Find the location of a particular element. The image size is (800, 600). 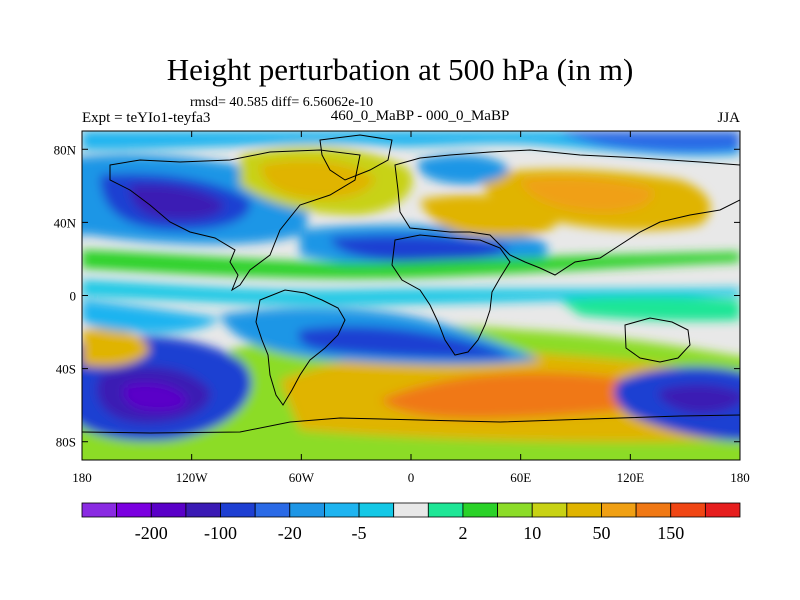

lon-tick-label: 120W is located at coordinates (192, 477).